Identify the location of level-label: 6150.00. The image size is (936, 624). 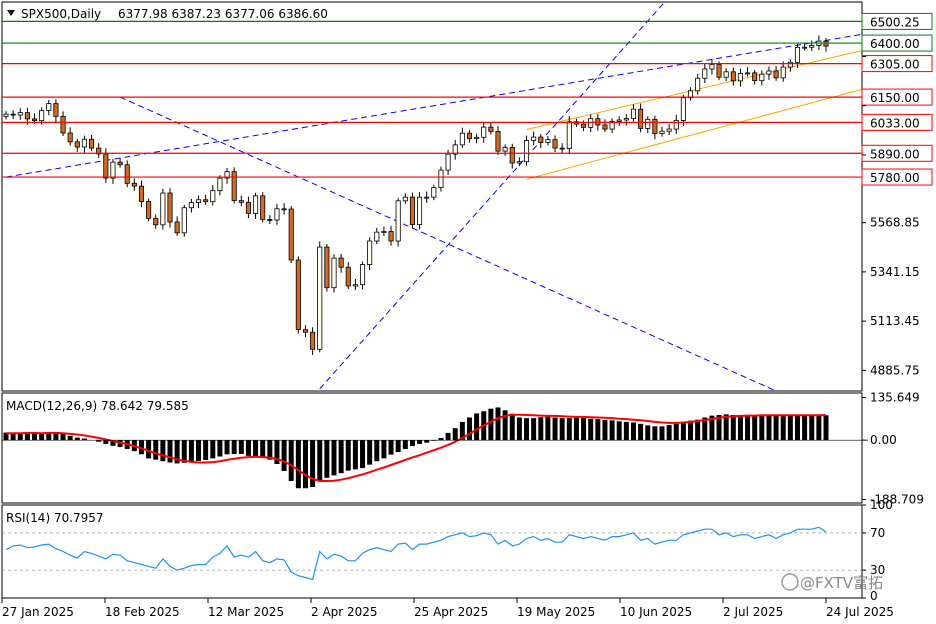
(895, 98).